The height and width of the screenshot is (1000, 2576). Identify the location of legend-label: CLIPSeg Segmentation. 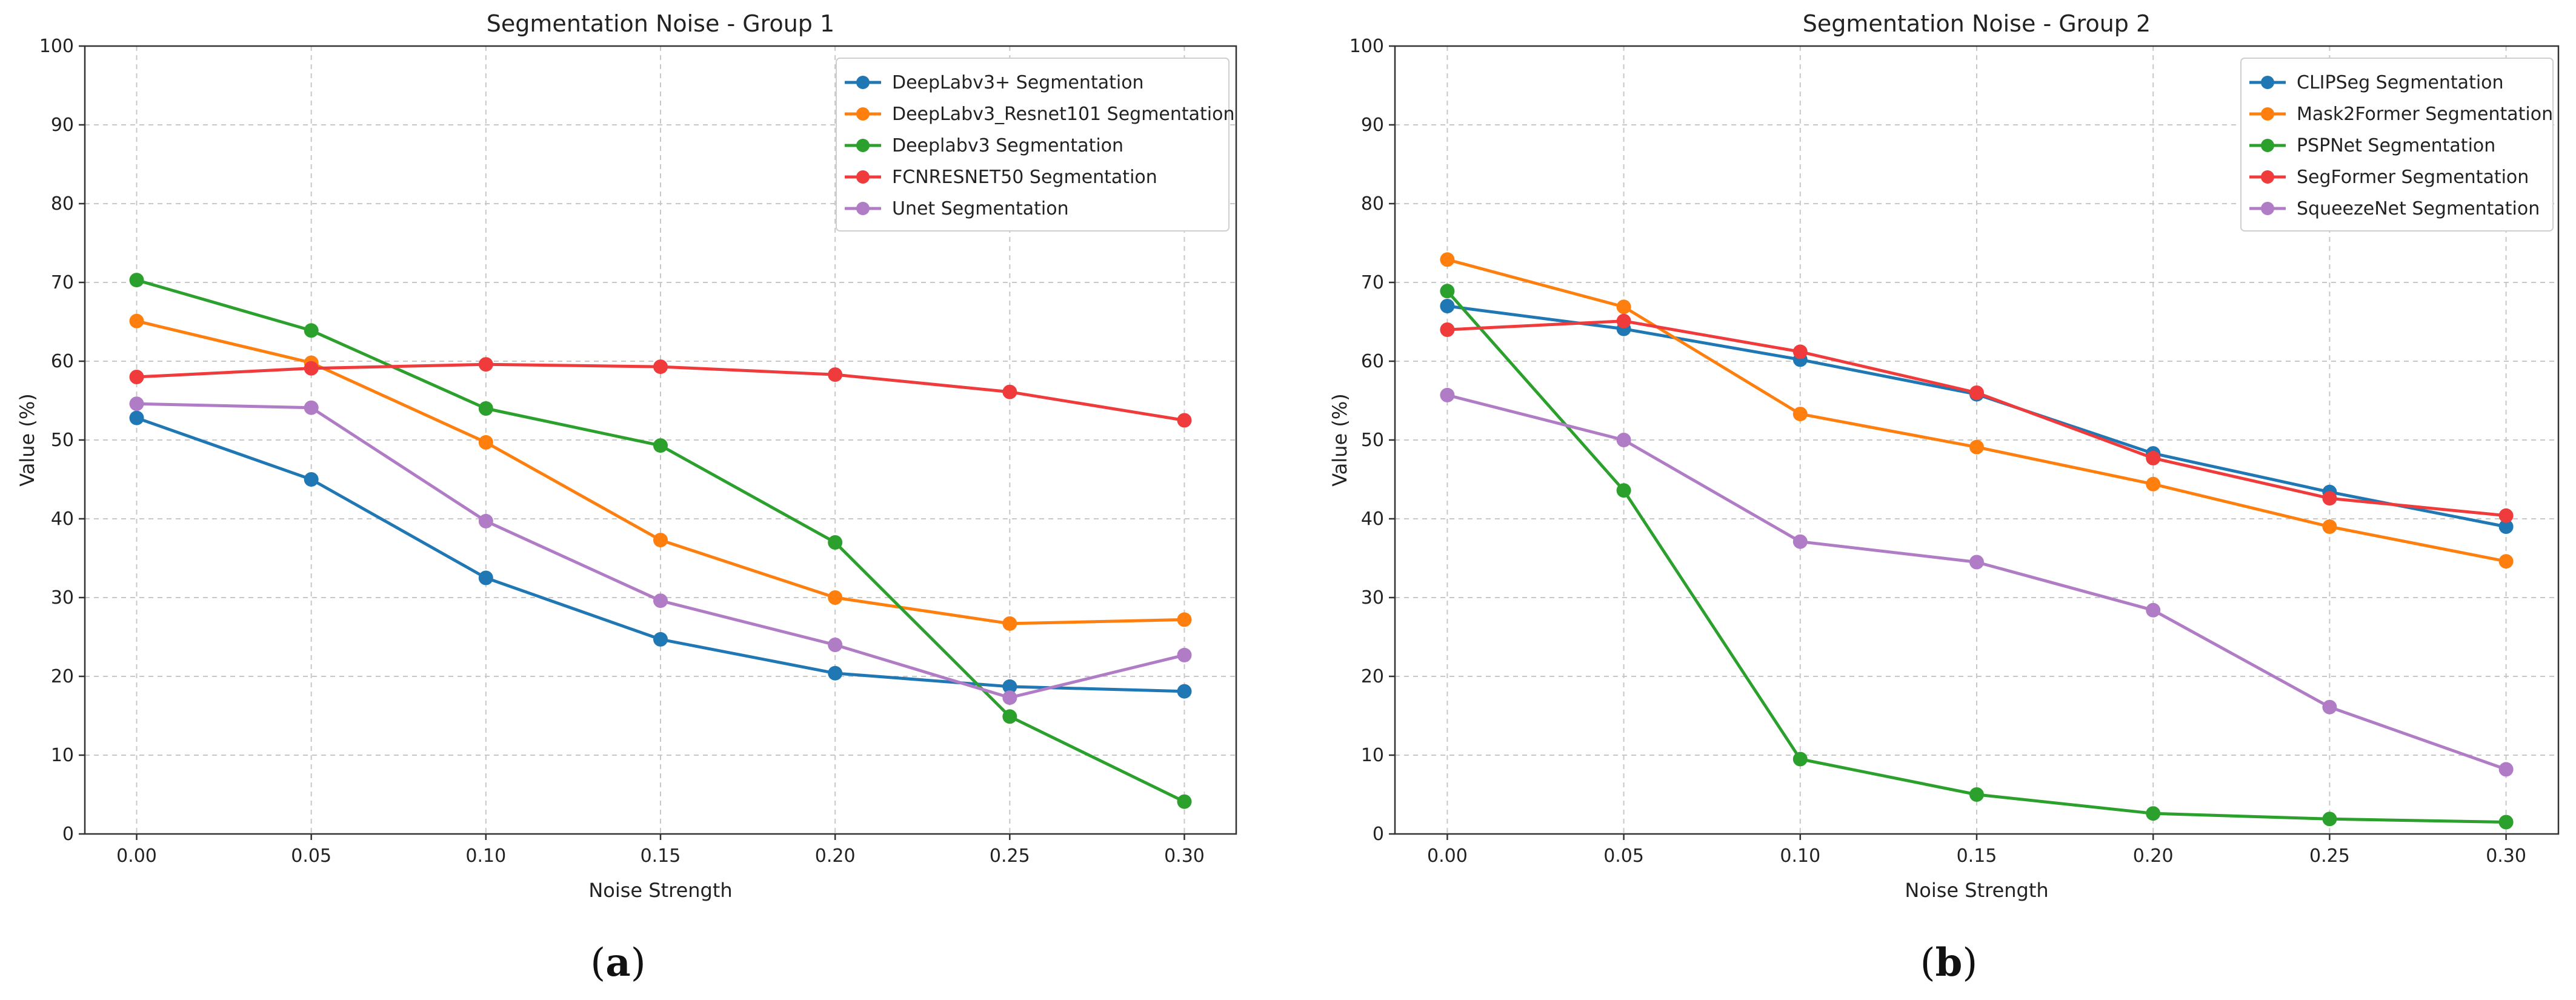
(2400, 82).